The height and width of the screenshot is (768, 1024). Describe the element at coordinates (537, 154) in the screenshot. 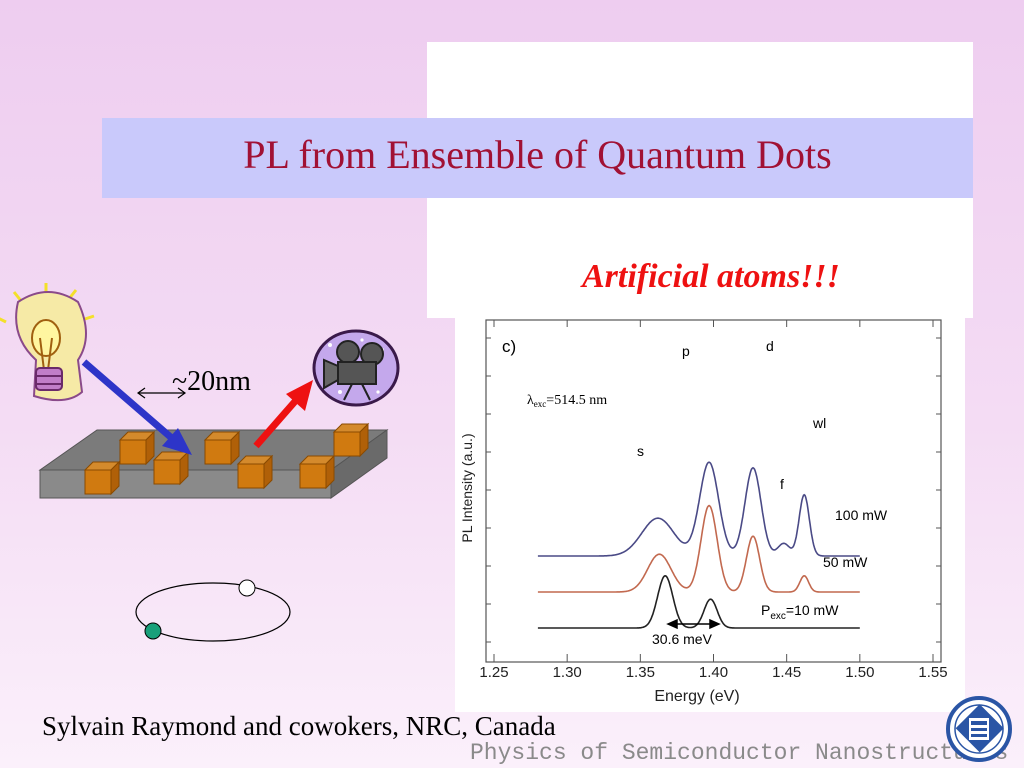

I see `slide-title: PL from Ensemble of Quantum Dots` at that location.